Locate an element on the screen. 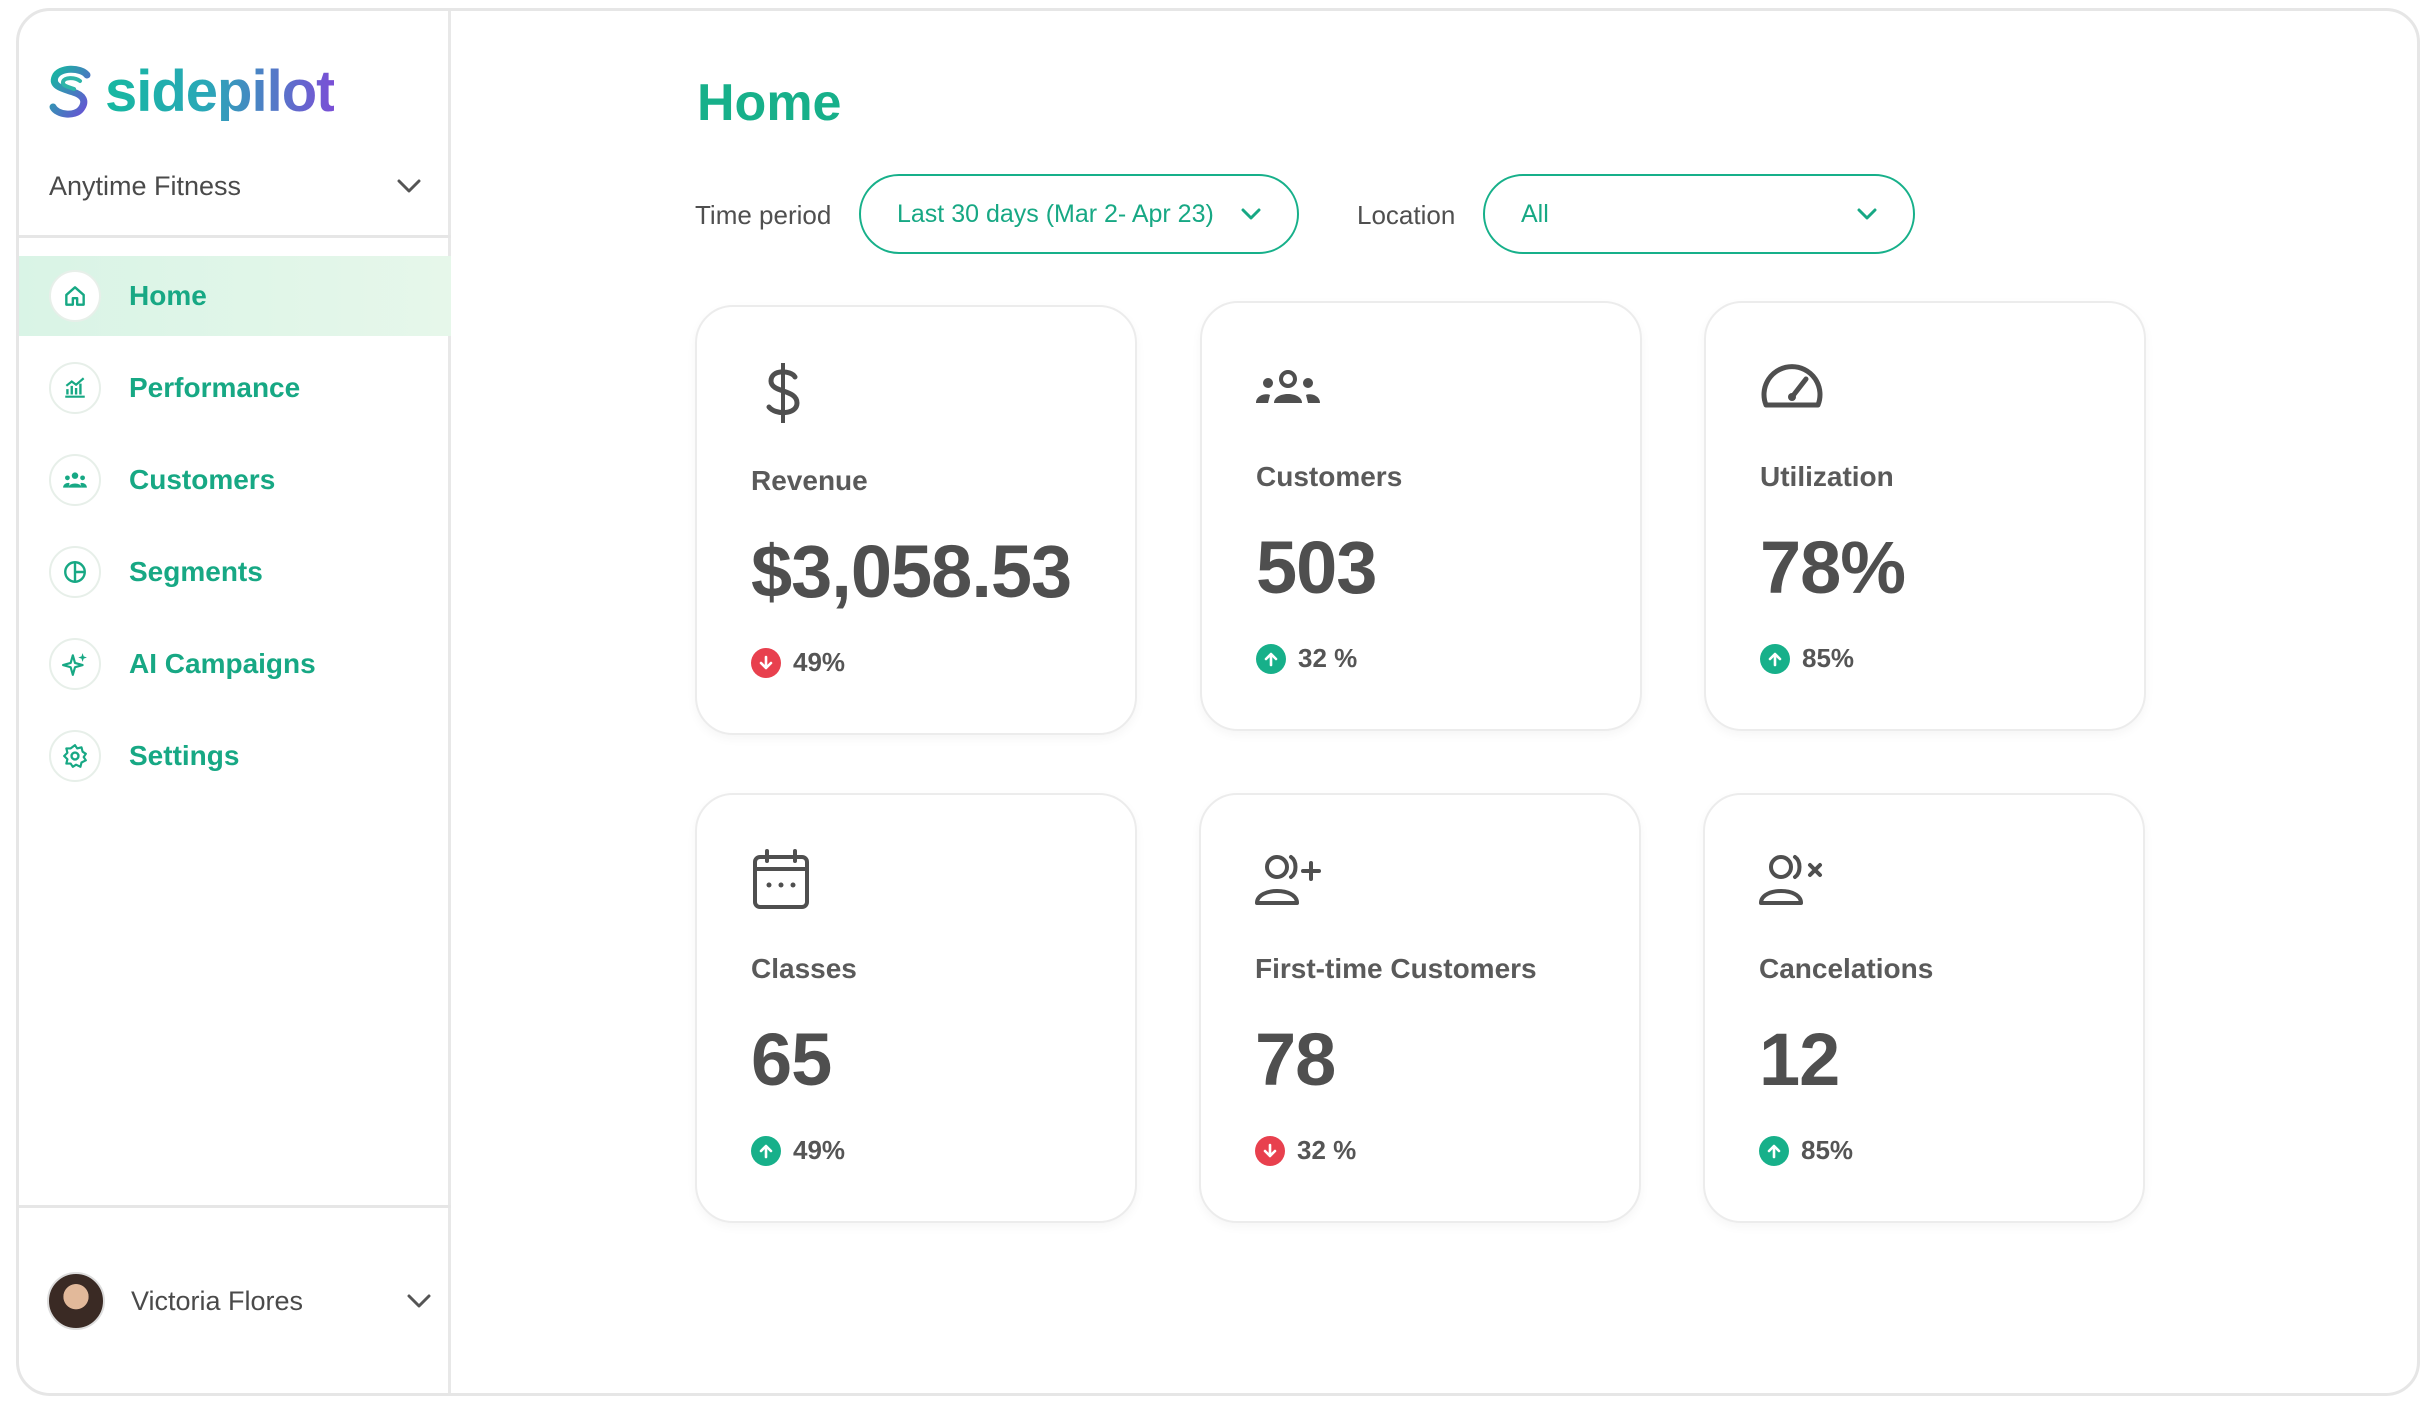 Image resolution: width=2436 pixels, height=1422 pixels. kpi-value: 12 is located at coordinates (1799, 1059).